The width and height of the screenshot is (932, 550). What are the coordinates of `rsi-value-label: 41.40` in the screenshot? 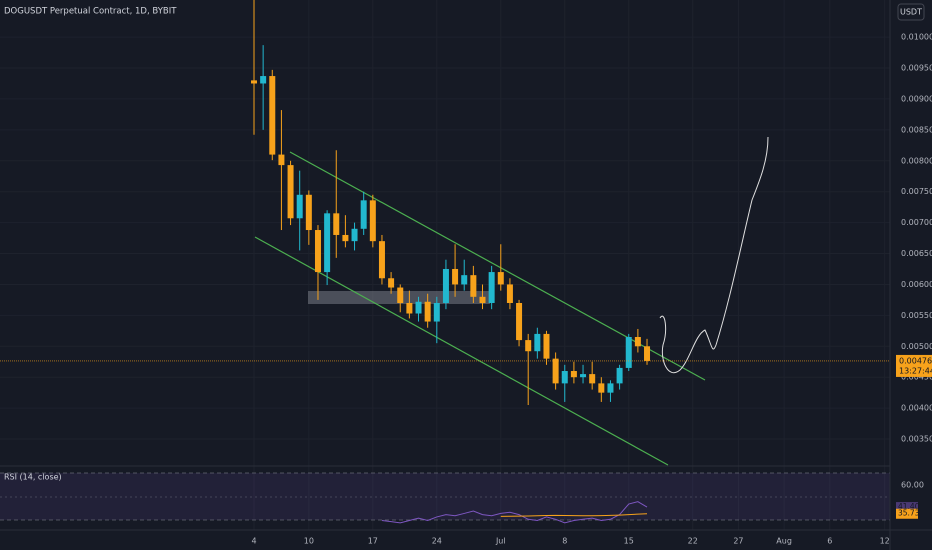 It's located at (909, 506).